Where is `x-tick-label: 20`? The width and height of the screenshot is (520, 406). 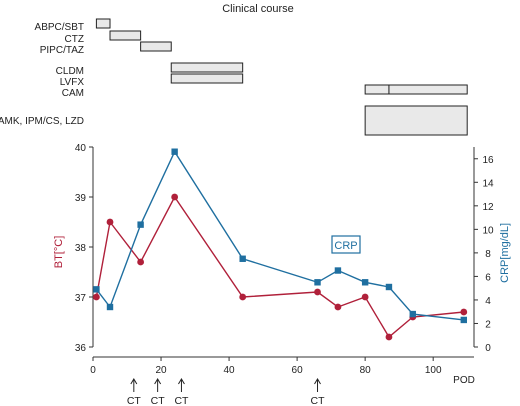
x-tick-label: 20 is located at coordinates (161, 370).